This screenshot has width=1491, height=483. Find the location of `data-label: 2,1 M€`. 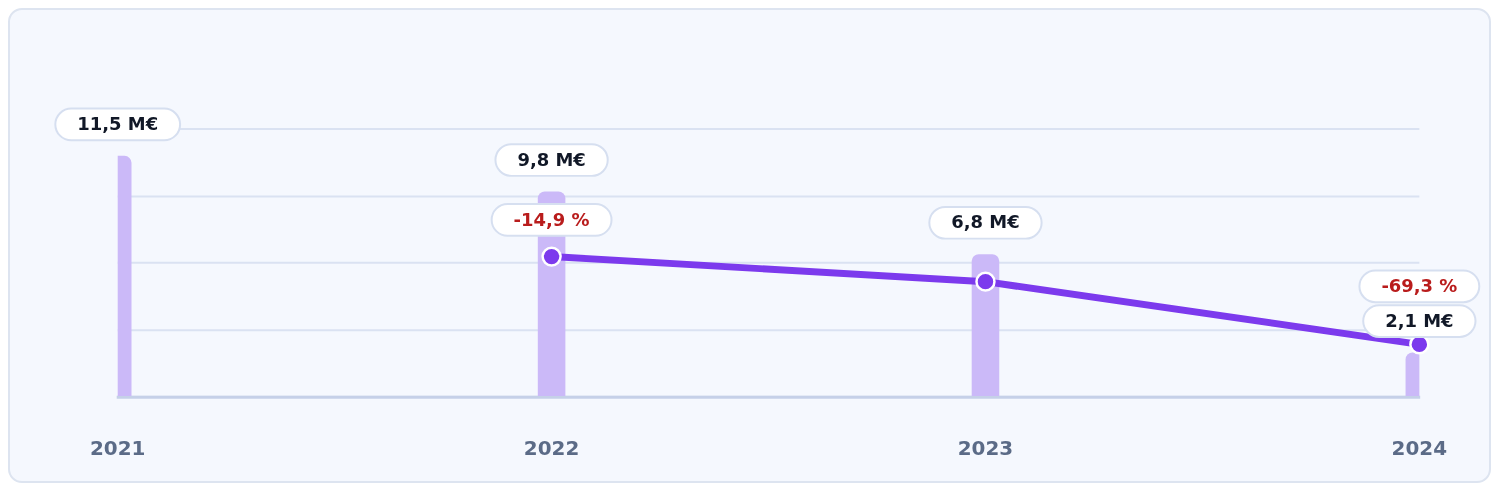

data-label: 2,1 M€ is located at coordinates (1419, 320).